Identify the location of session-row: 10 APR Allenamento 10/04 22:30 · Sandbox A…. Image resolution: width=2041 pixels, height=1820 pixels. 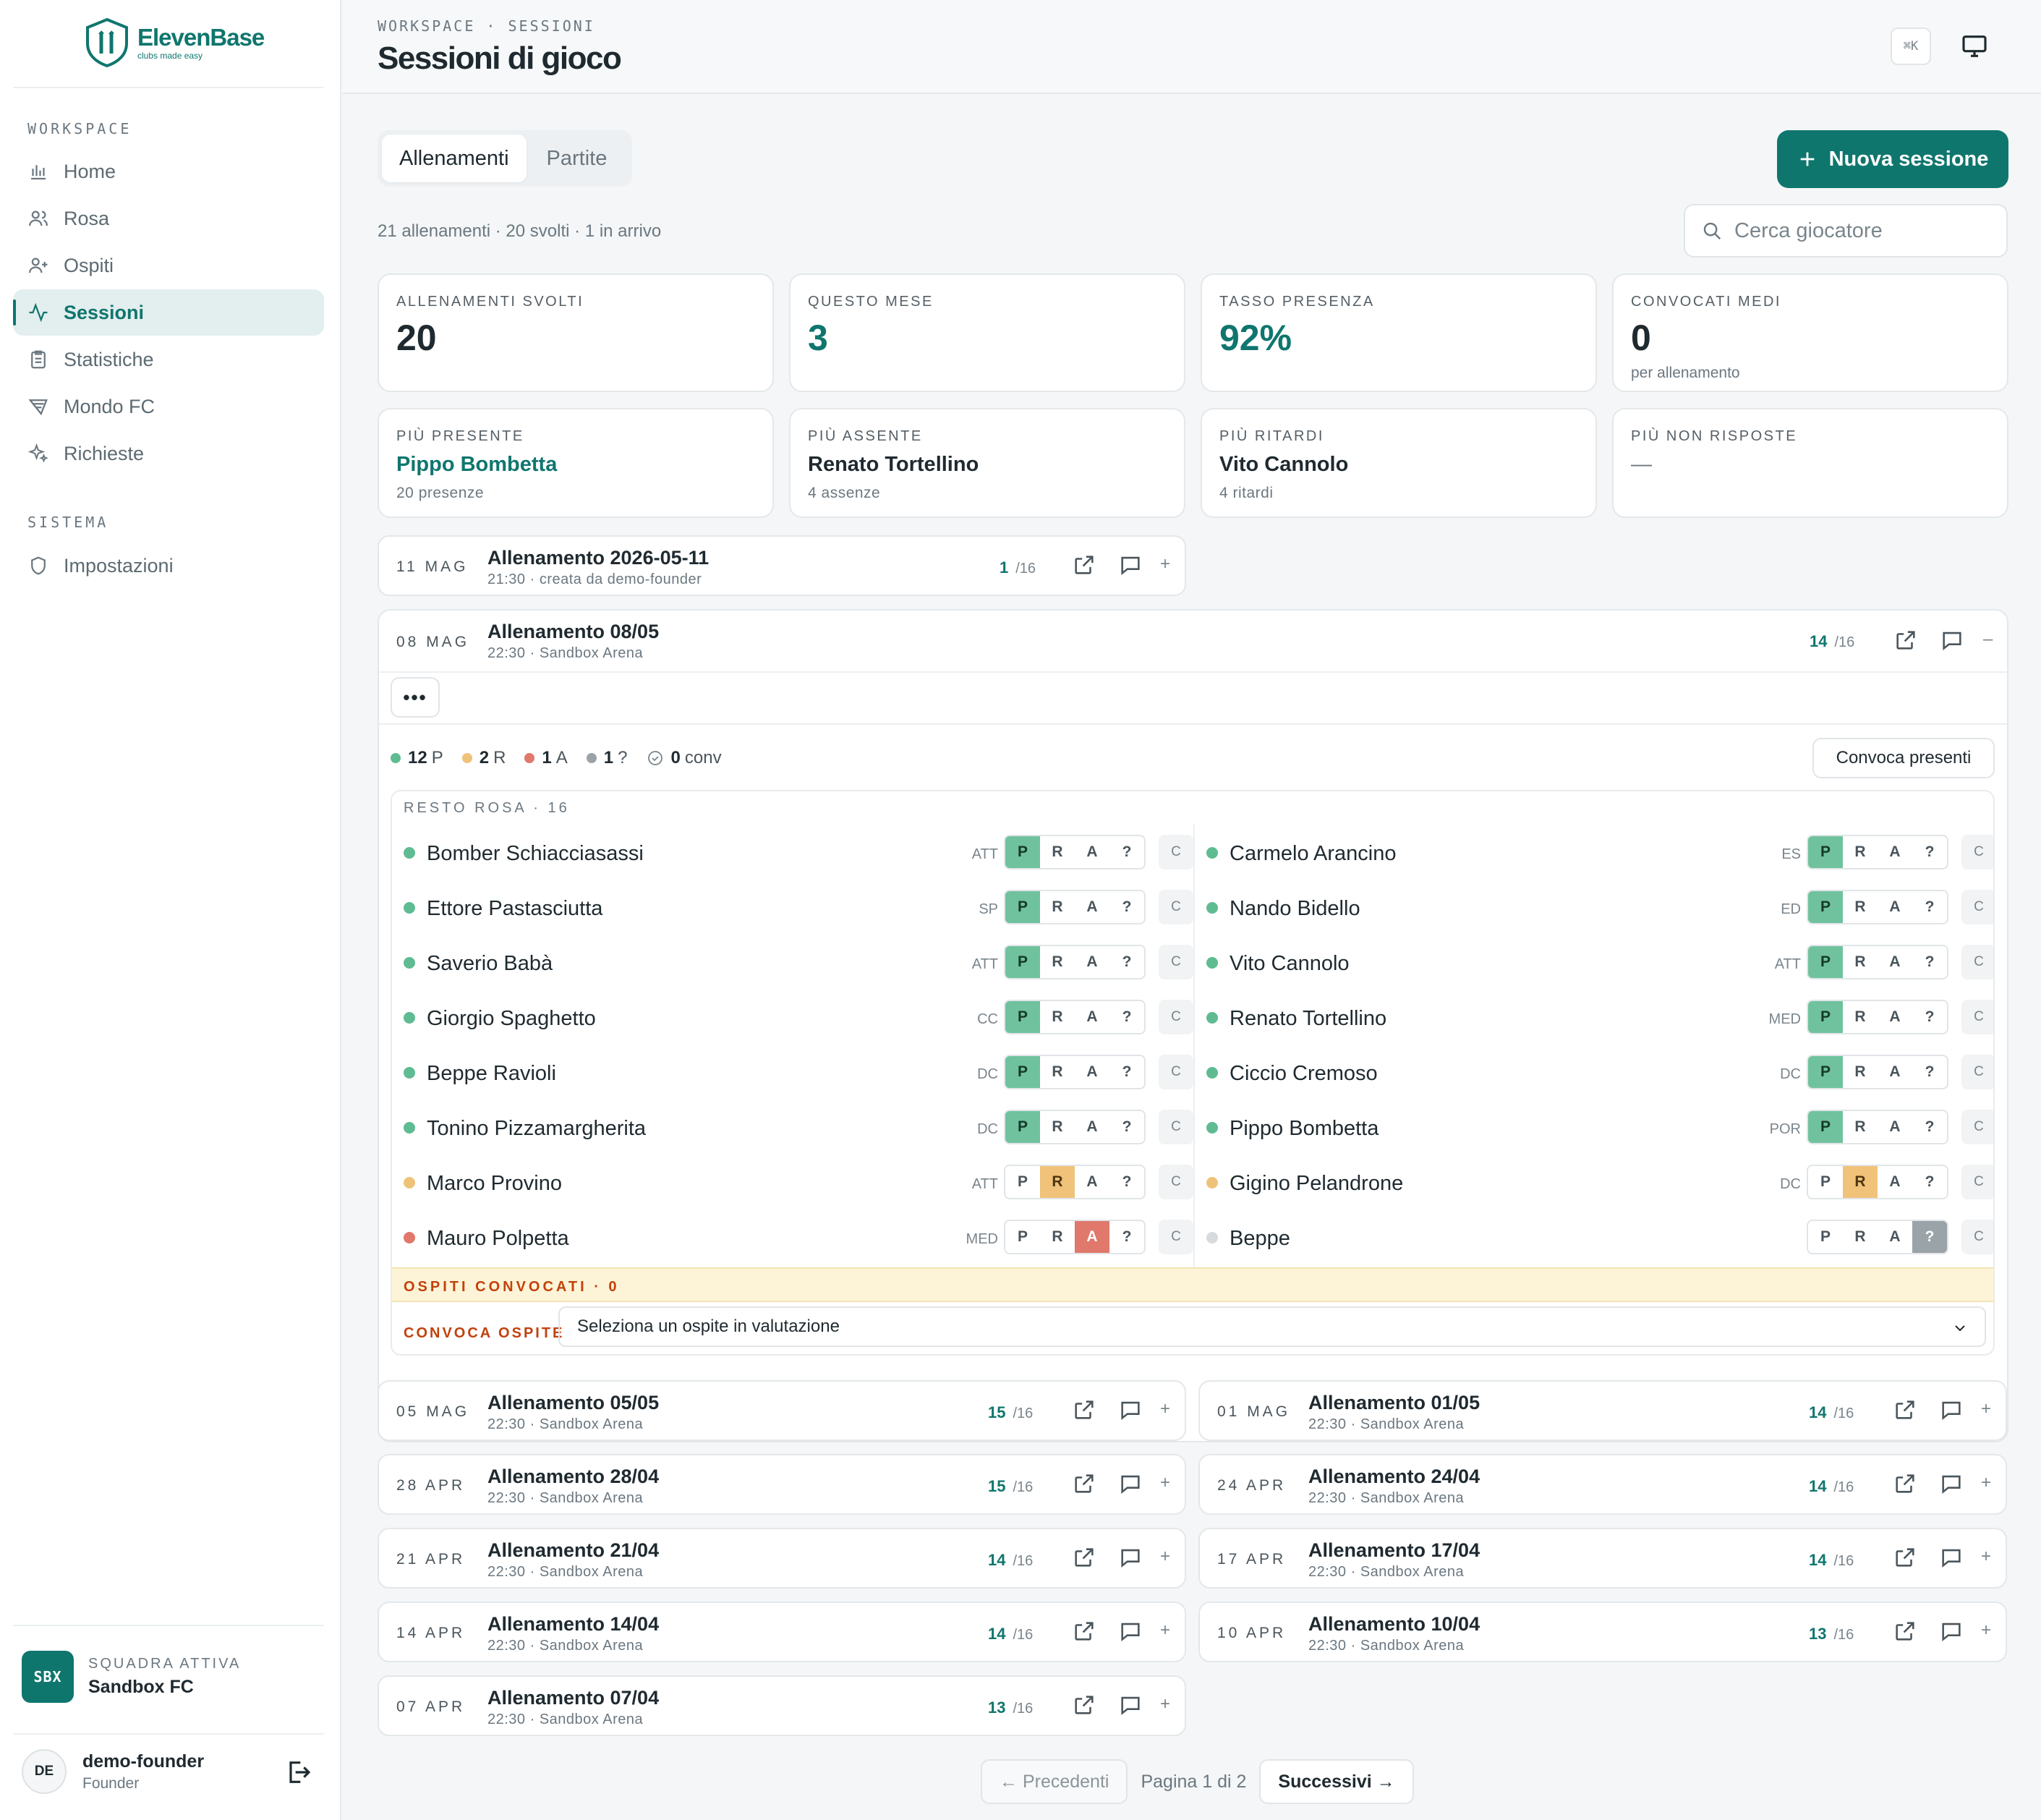
(1602, 1632).